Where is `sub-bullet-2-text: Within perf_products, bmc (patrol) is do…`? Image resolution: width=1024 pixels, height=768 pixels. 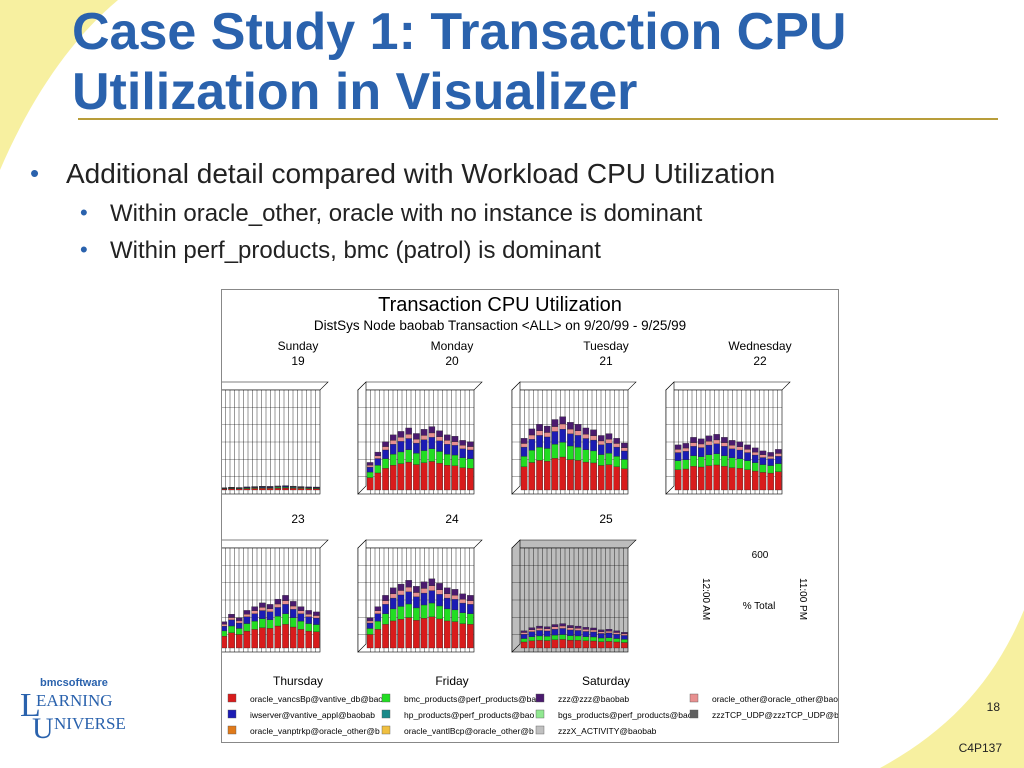
sub-bullet-2-text: Within perf_products, bmc (patrol) is do… is located at coordinates (355, 250).